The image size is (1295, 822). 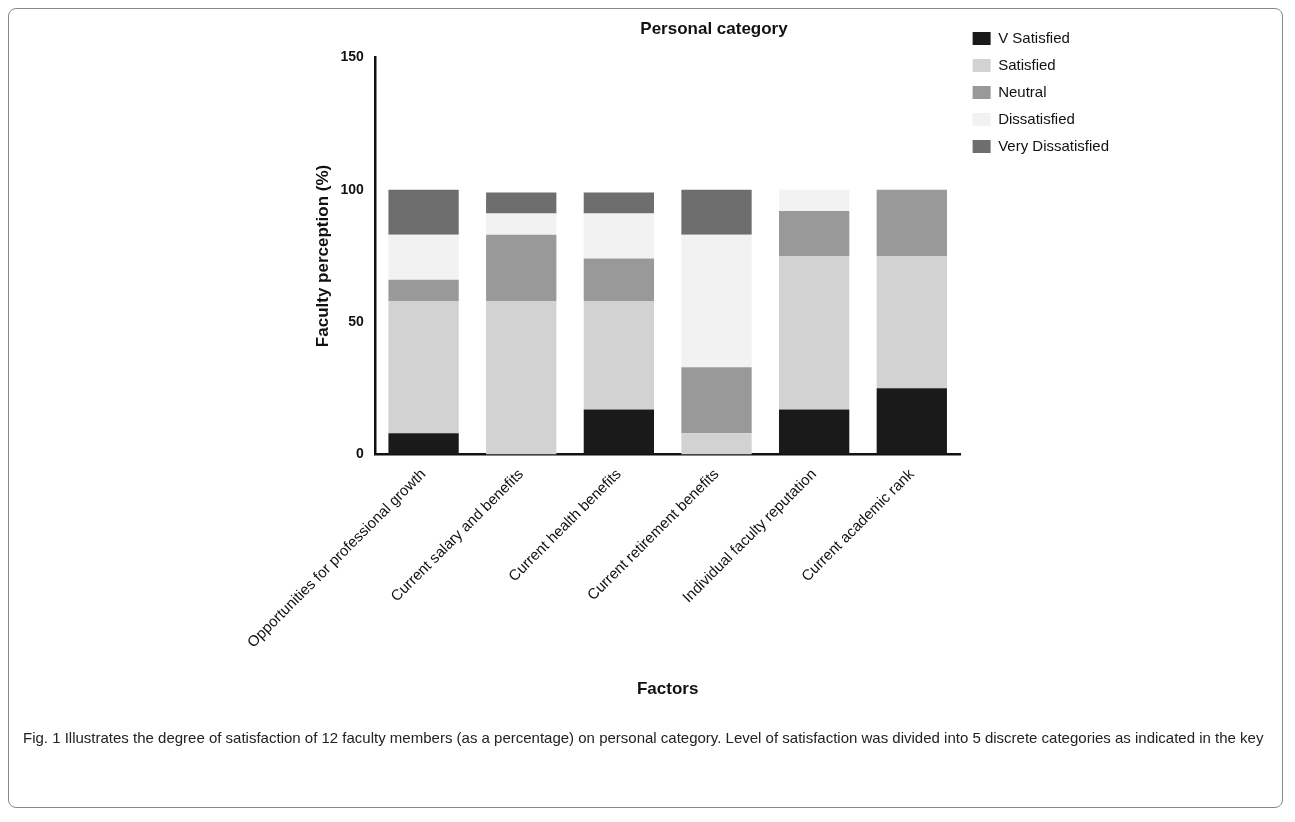 I want to click on y-tick-label: 50, so click(x=356, y=321).